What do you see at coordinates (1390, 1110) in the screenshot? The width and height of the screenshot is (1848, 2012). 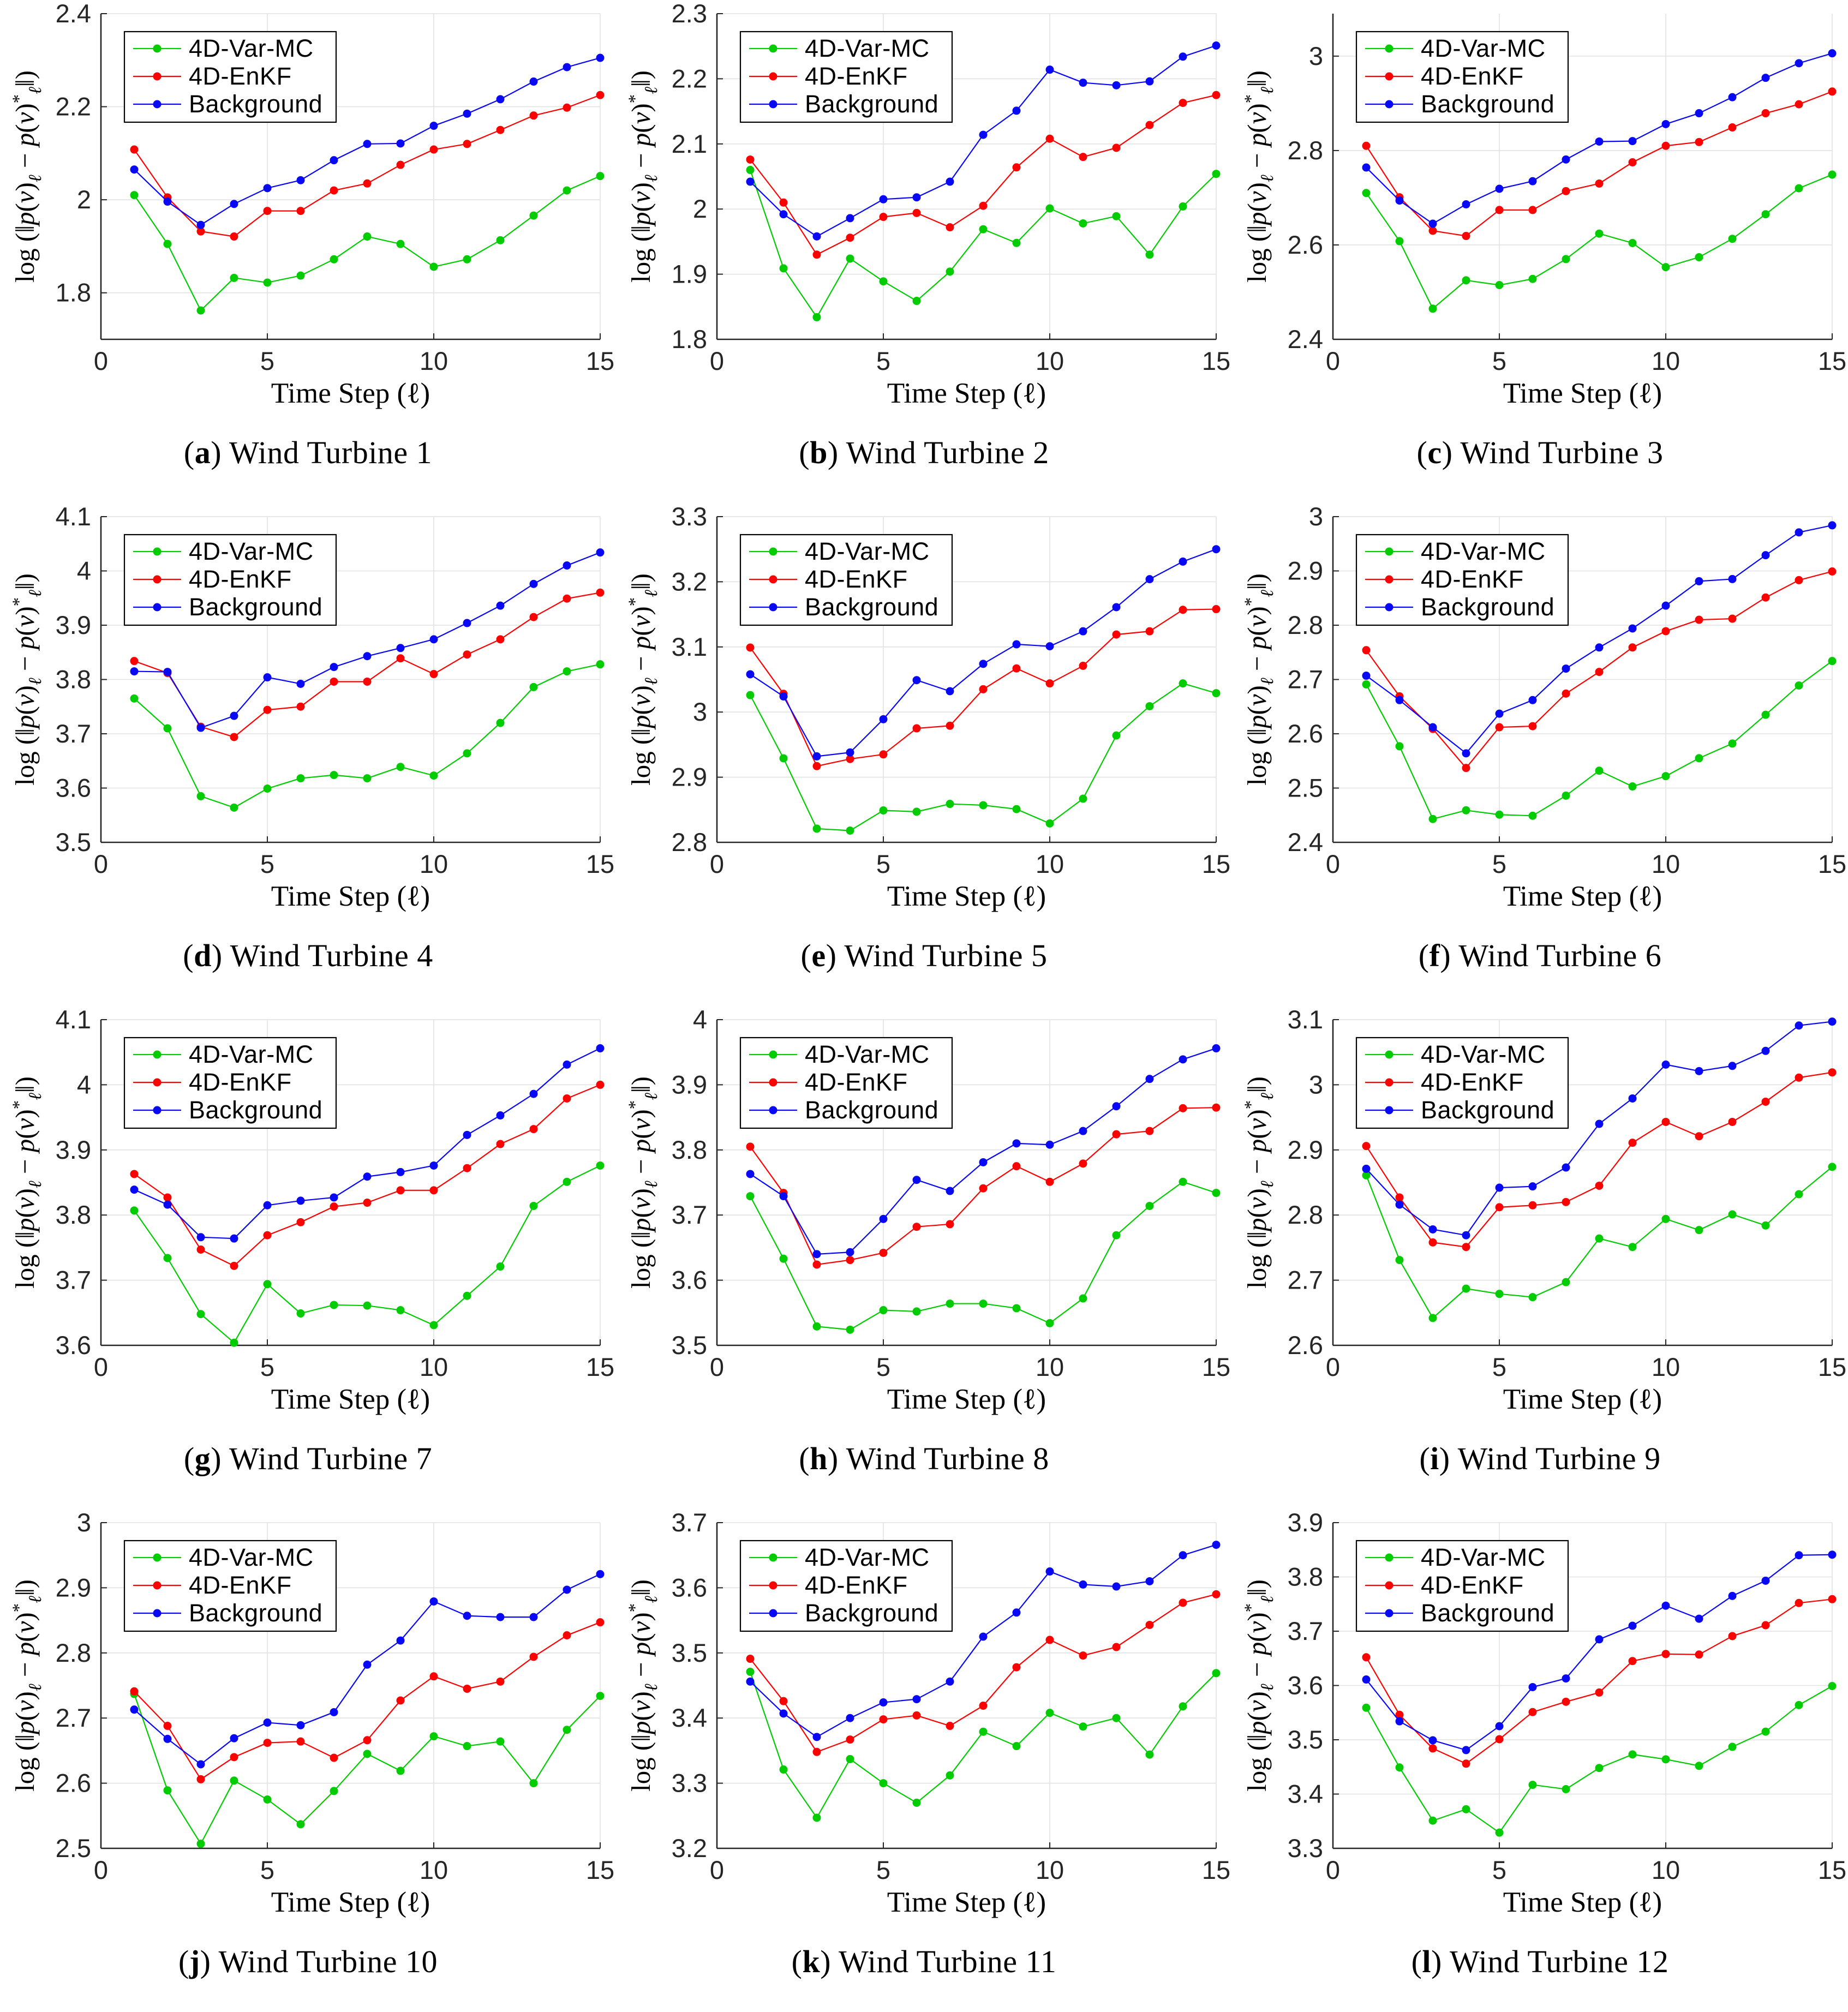 I see `legend-sample-marker-background` at bounding box center [1390, 1110].